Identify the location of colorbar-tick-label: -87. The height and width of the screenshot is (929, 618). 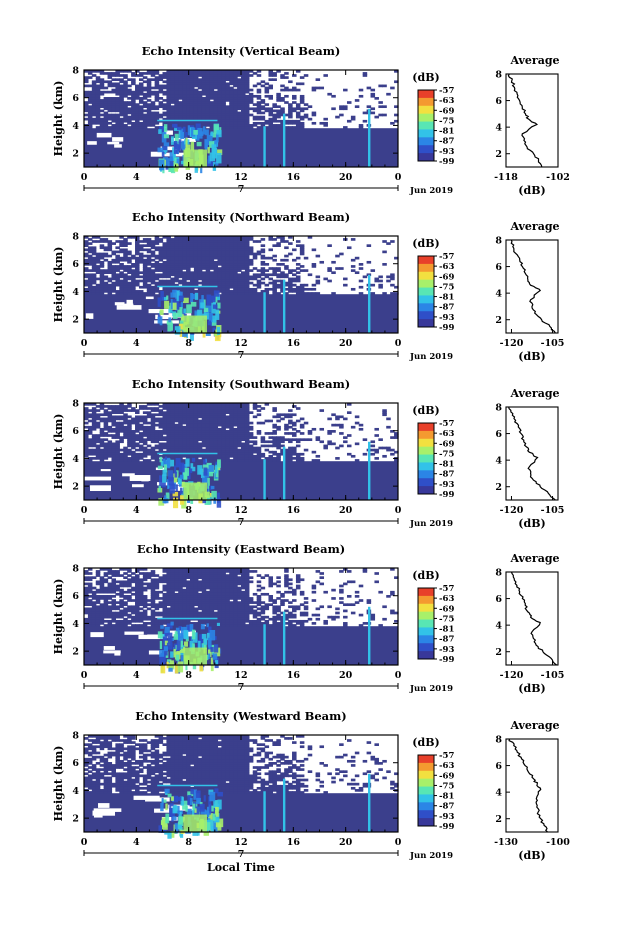
(446, 142).